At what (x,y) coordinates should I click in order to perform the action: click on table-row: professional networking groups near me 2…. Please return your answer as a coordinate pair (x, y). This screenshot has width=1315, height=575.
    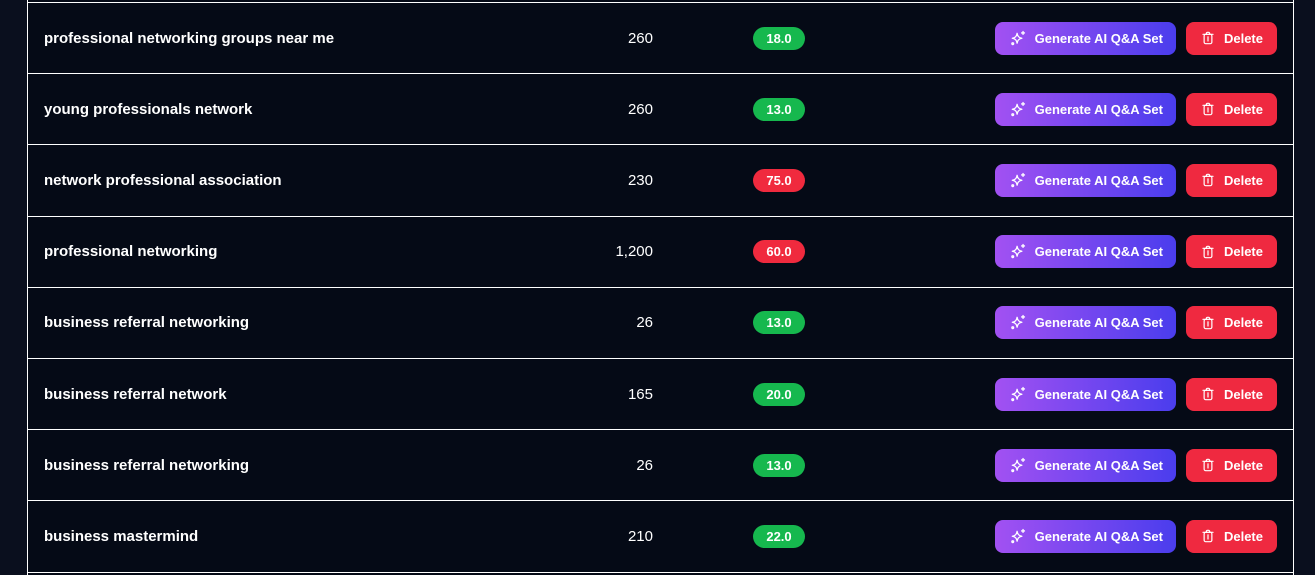
    Looking at the image, I should click on (660, 39).